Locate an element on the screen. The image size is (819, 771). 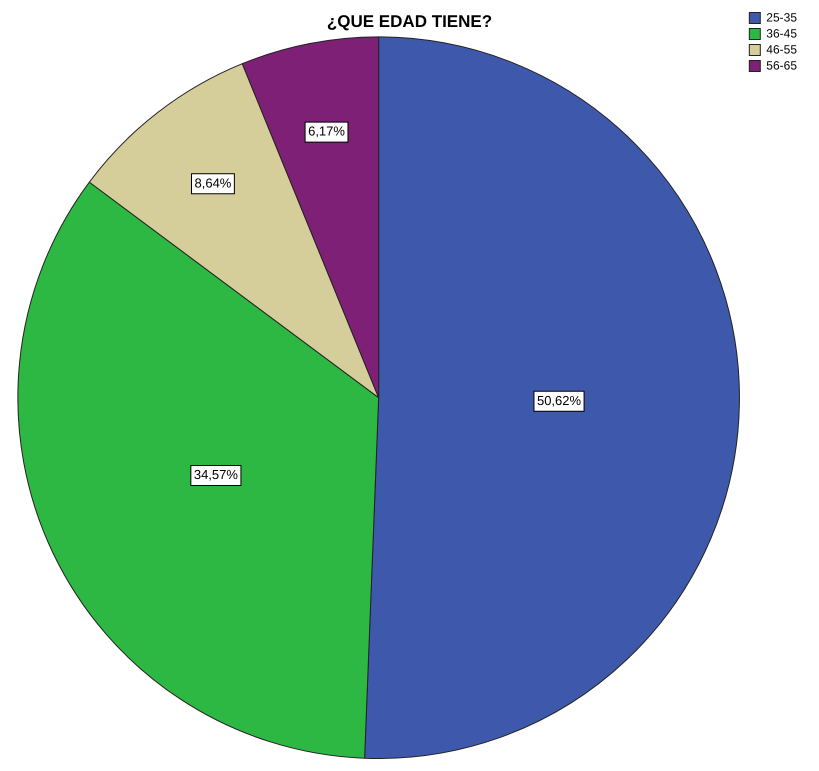
data-label: 50,62% is located at coordinates (559, 400).